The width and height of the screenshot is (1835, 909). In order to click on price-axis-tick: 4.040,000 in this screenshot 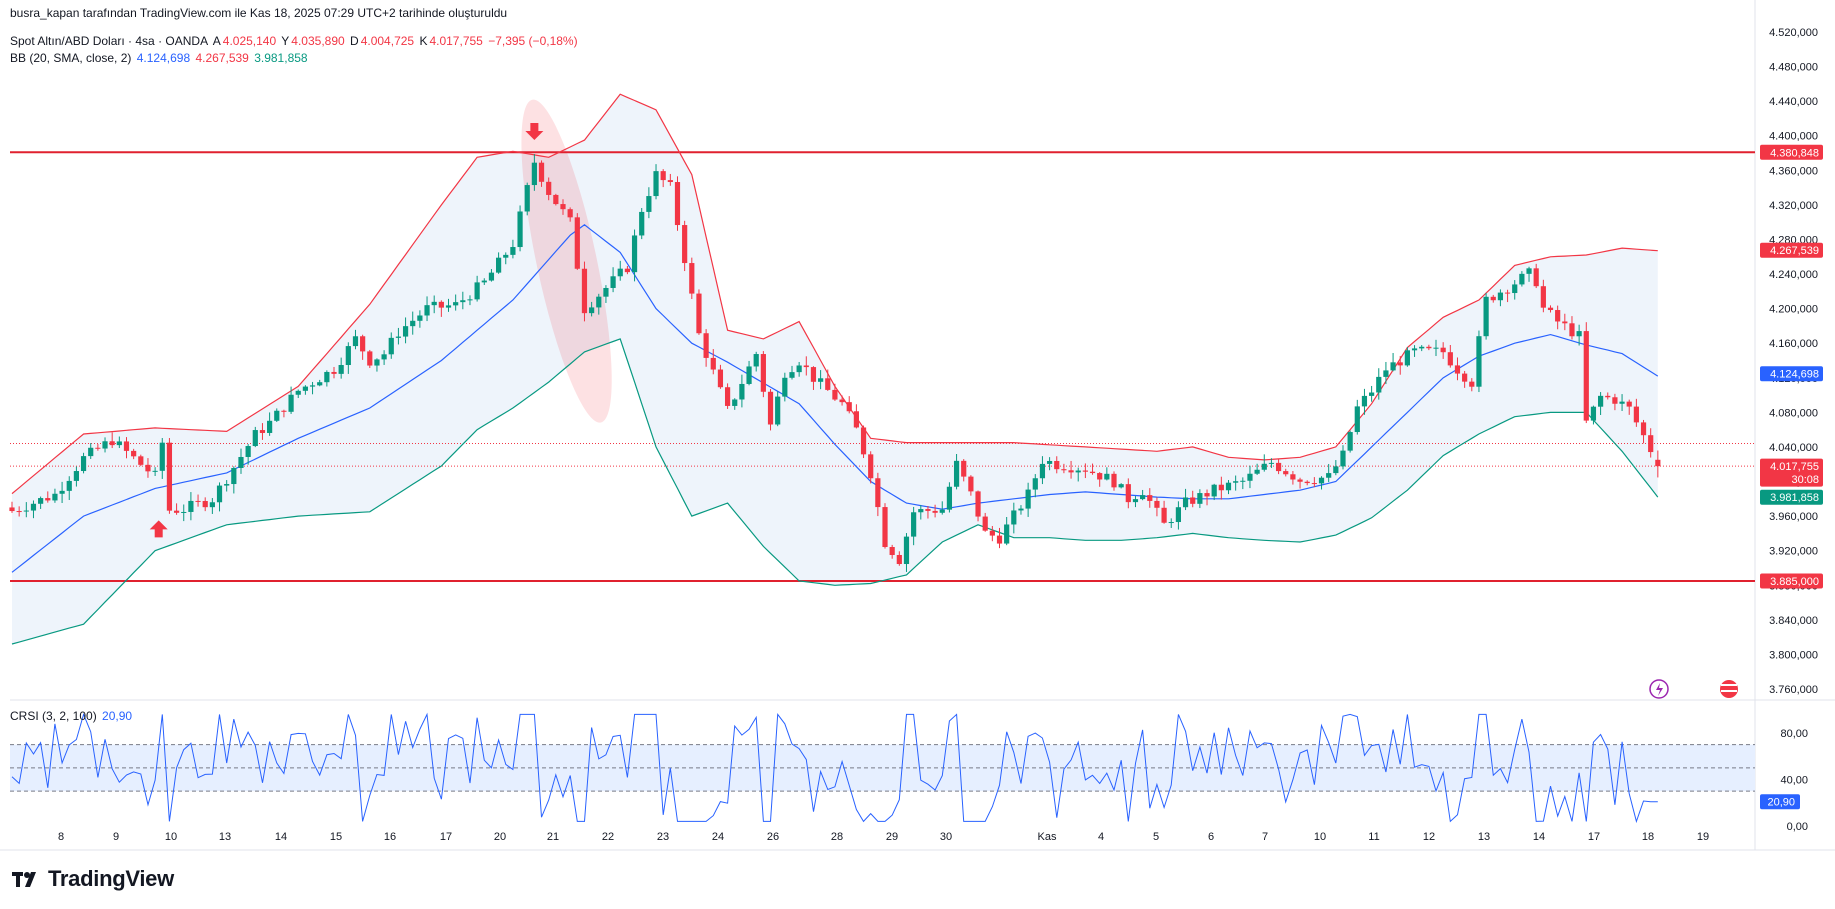, I will do `click(1793, 448)`.